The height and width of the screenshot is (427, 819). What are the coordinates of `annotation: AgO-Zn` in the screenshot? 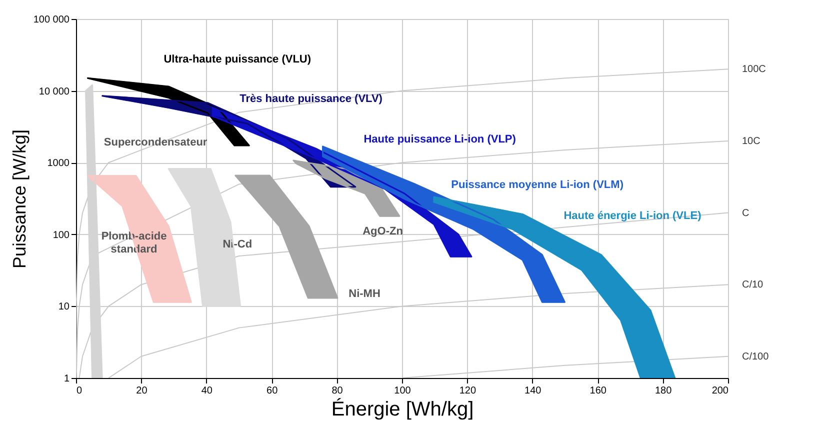 It's located at (383, 231).